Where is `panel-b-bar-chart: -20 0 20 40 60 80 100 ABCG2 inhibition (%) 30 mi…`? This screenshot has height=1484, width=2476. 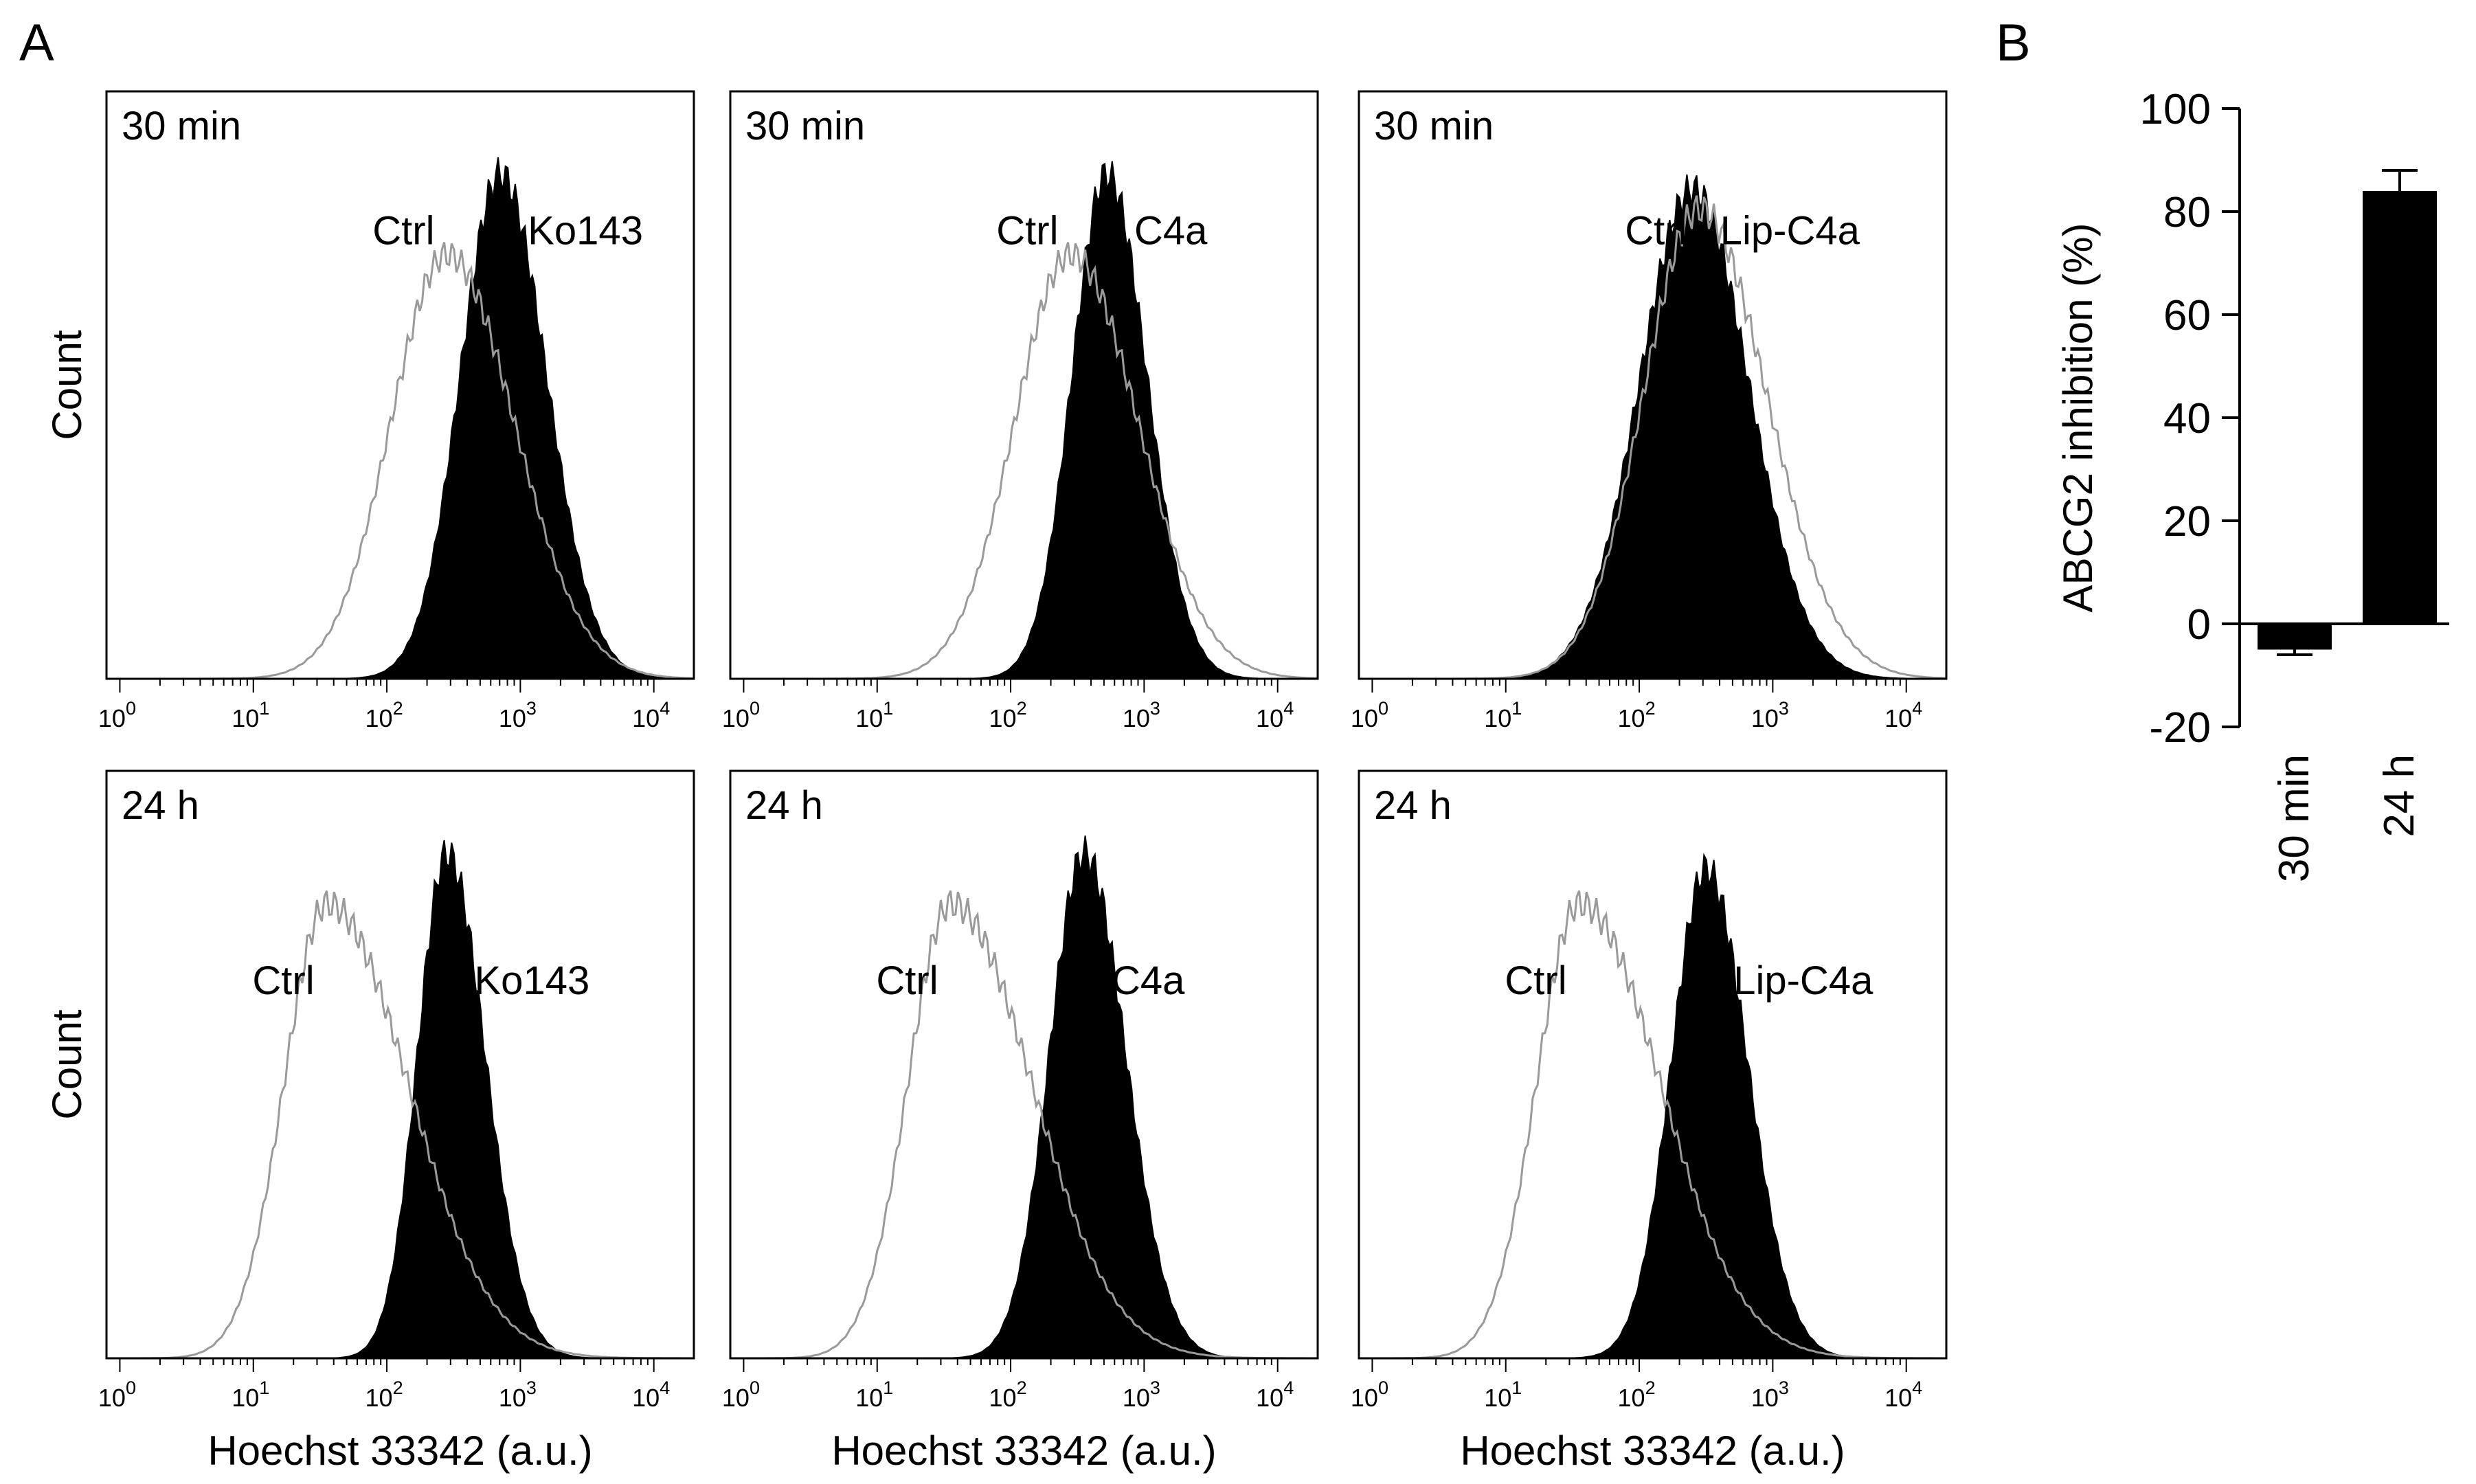
panel-b-bar-chart: -20 0 20 40 60 80 100 ABCG2 inhibition (%) 30 mi… is located at coordinates (2252, 484).